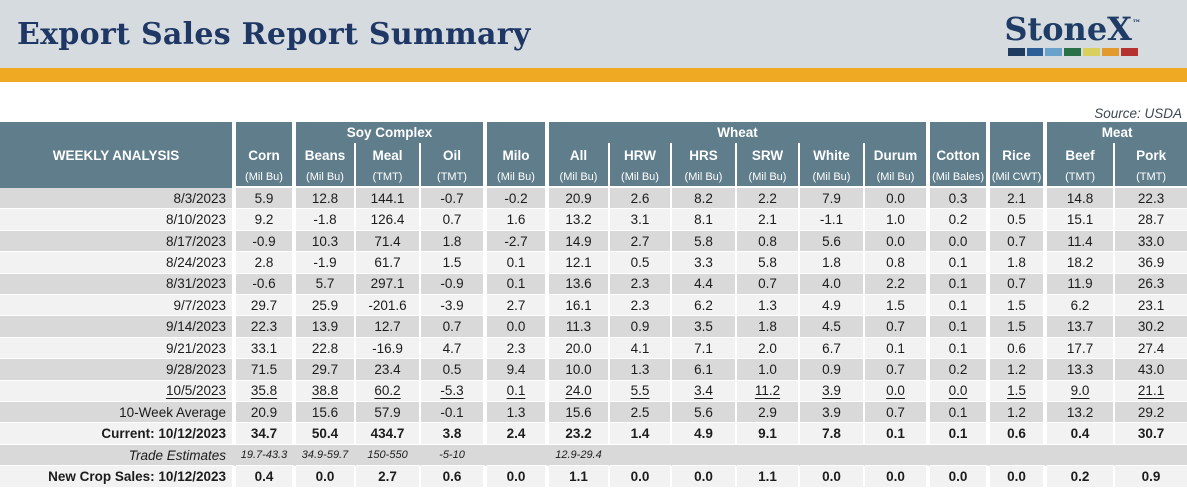 The image size is (1187, 490). I want to click on data-cell: 15.6, so click(326, 413).